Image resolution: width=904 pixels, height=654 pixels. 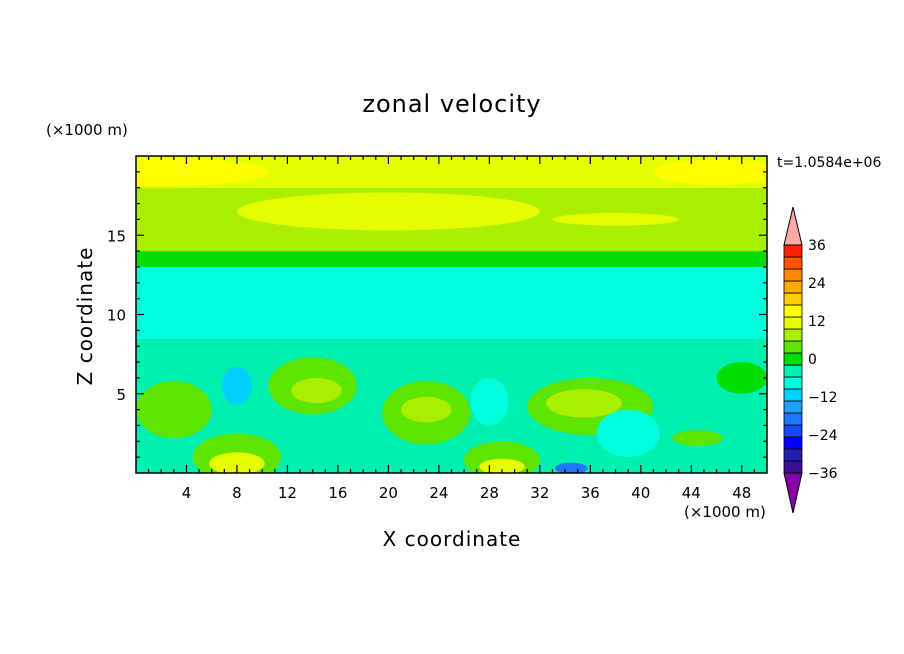 What do you see at coordinates (87, 130) in the screenshot?
I see `y-unit-label: (×1000 m)` at bounding box center [87, 130].